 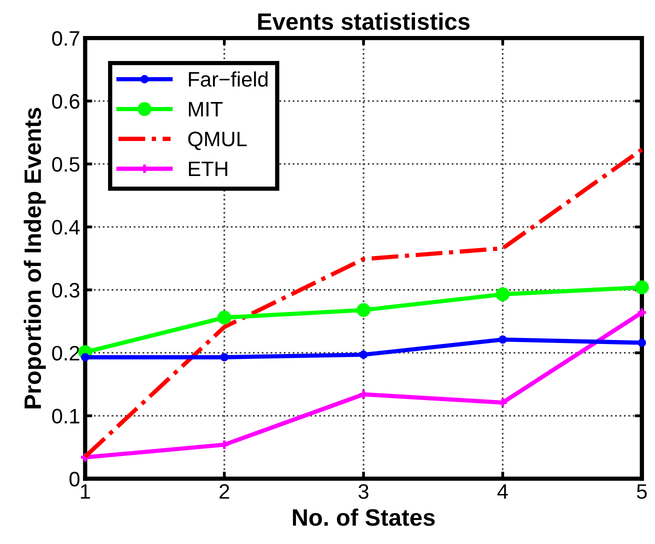 I want to click on y-tick-label: 0.5, so click(x=66, y=164).